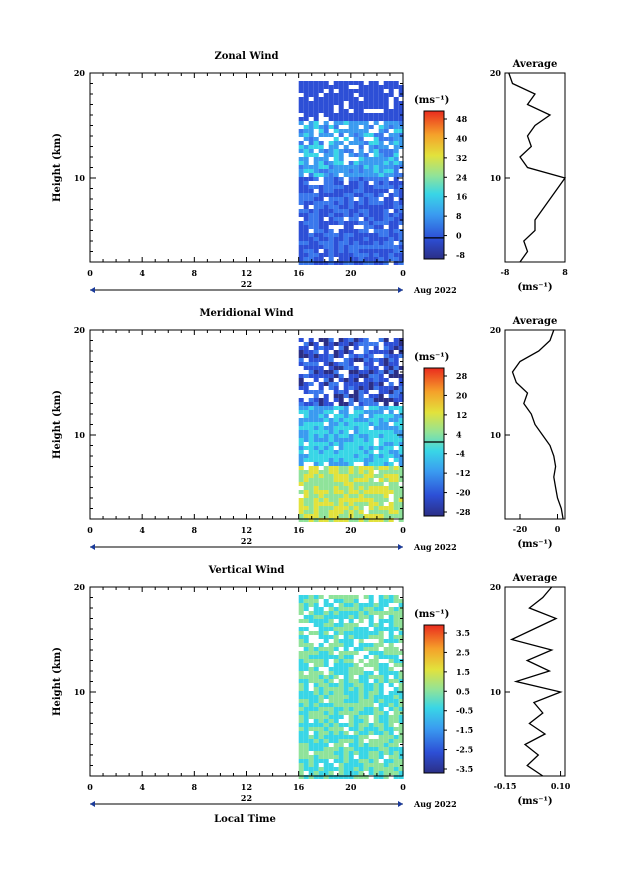 Image resolution: width=618 pixels, height=873 pixels. What do you see at coordinates (435, 547) in the screenshot?
I see `date-label: Aug 2022` at bounding box center [435, 547].